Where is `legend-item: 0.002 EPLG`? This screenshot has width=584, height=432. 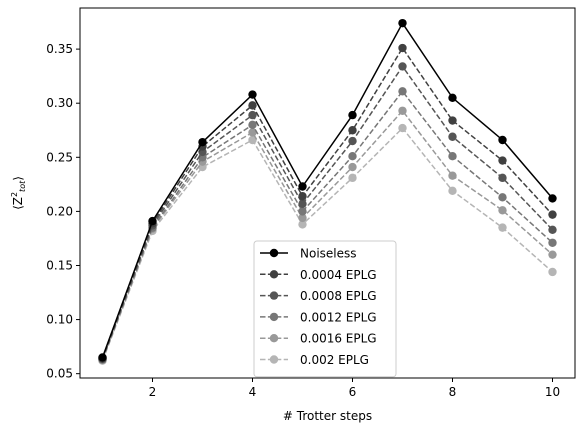 legend-item: 0.002 EPLG is located at coordinates (314, 360).